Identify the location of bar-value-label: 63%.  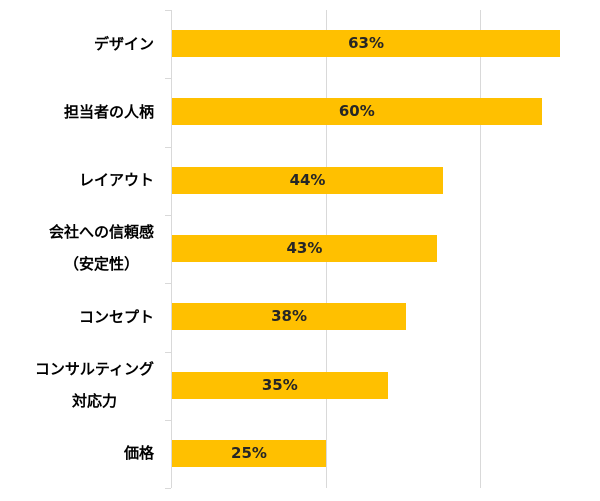
(366, 43).